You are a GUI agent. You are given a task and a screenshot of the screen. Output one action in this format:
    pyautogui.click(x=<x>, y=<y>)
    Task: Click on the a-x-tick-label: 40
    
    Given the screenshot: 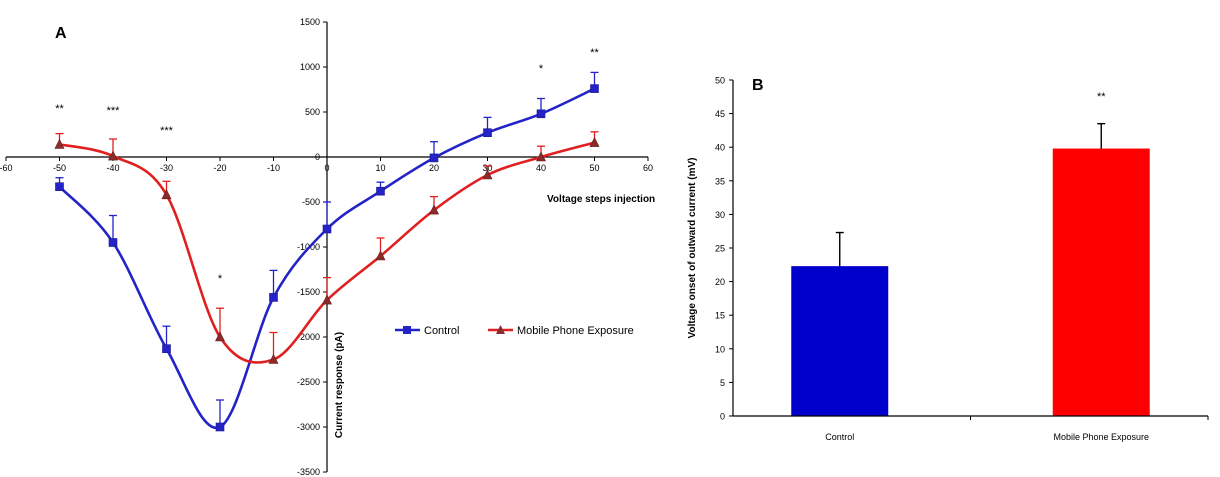 What is the action you would take?
    pyautogui.click(x=541, y=168)
    